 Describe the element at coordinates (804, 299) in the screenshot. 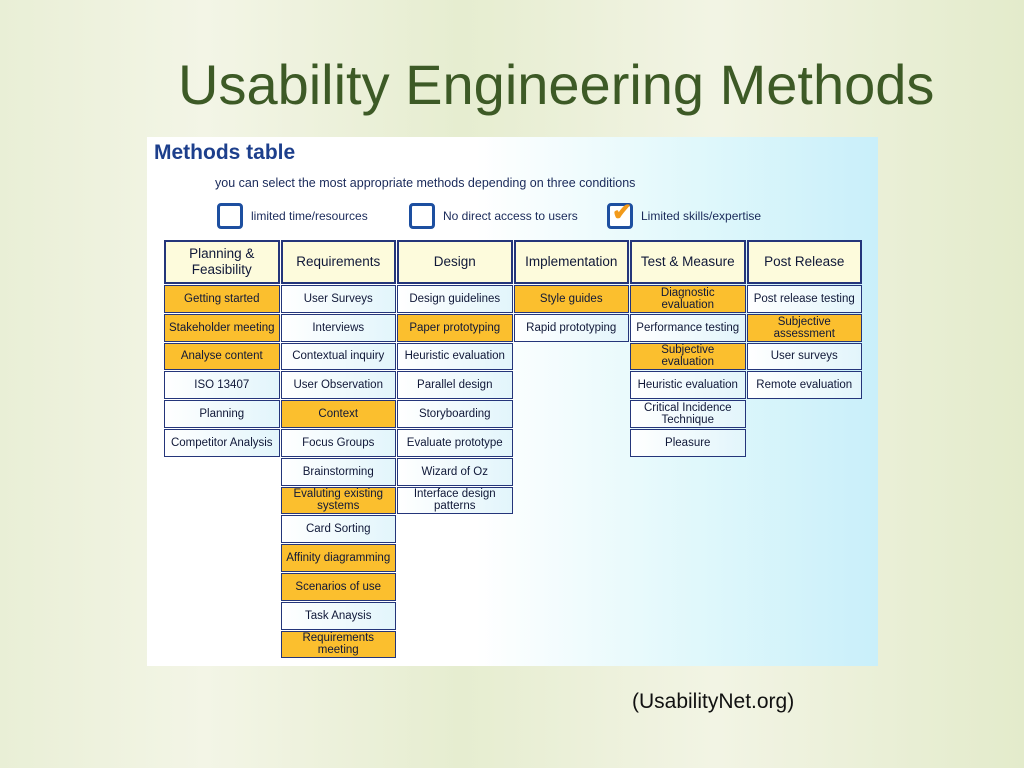

I see `method-cell: Post release testing` at that location.